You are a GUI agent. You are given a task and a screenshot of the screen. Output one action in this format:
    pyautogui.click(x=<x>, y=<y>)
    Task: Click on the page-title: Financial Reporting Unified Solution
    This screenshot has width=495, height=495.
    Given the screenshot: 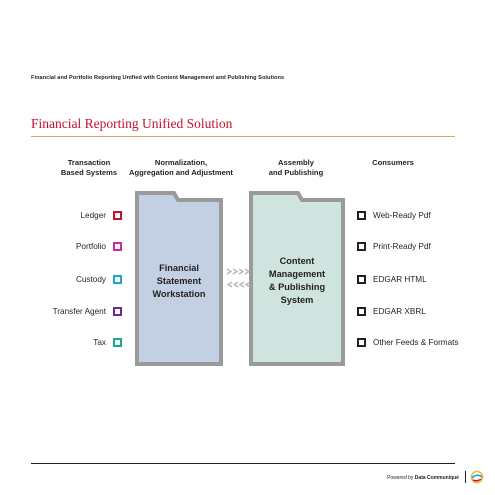 What is the action you would take?
    pyautogui.click(x=132, y=123)
    